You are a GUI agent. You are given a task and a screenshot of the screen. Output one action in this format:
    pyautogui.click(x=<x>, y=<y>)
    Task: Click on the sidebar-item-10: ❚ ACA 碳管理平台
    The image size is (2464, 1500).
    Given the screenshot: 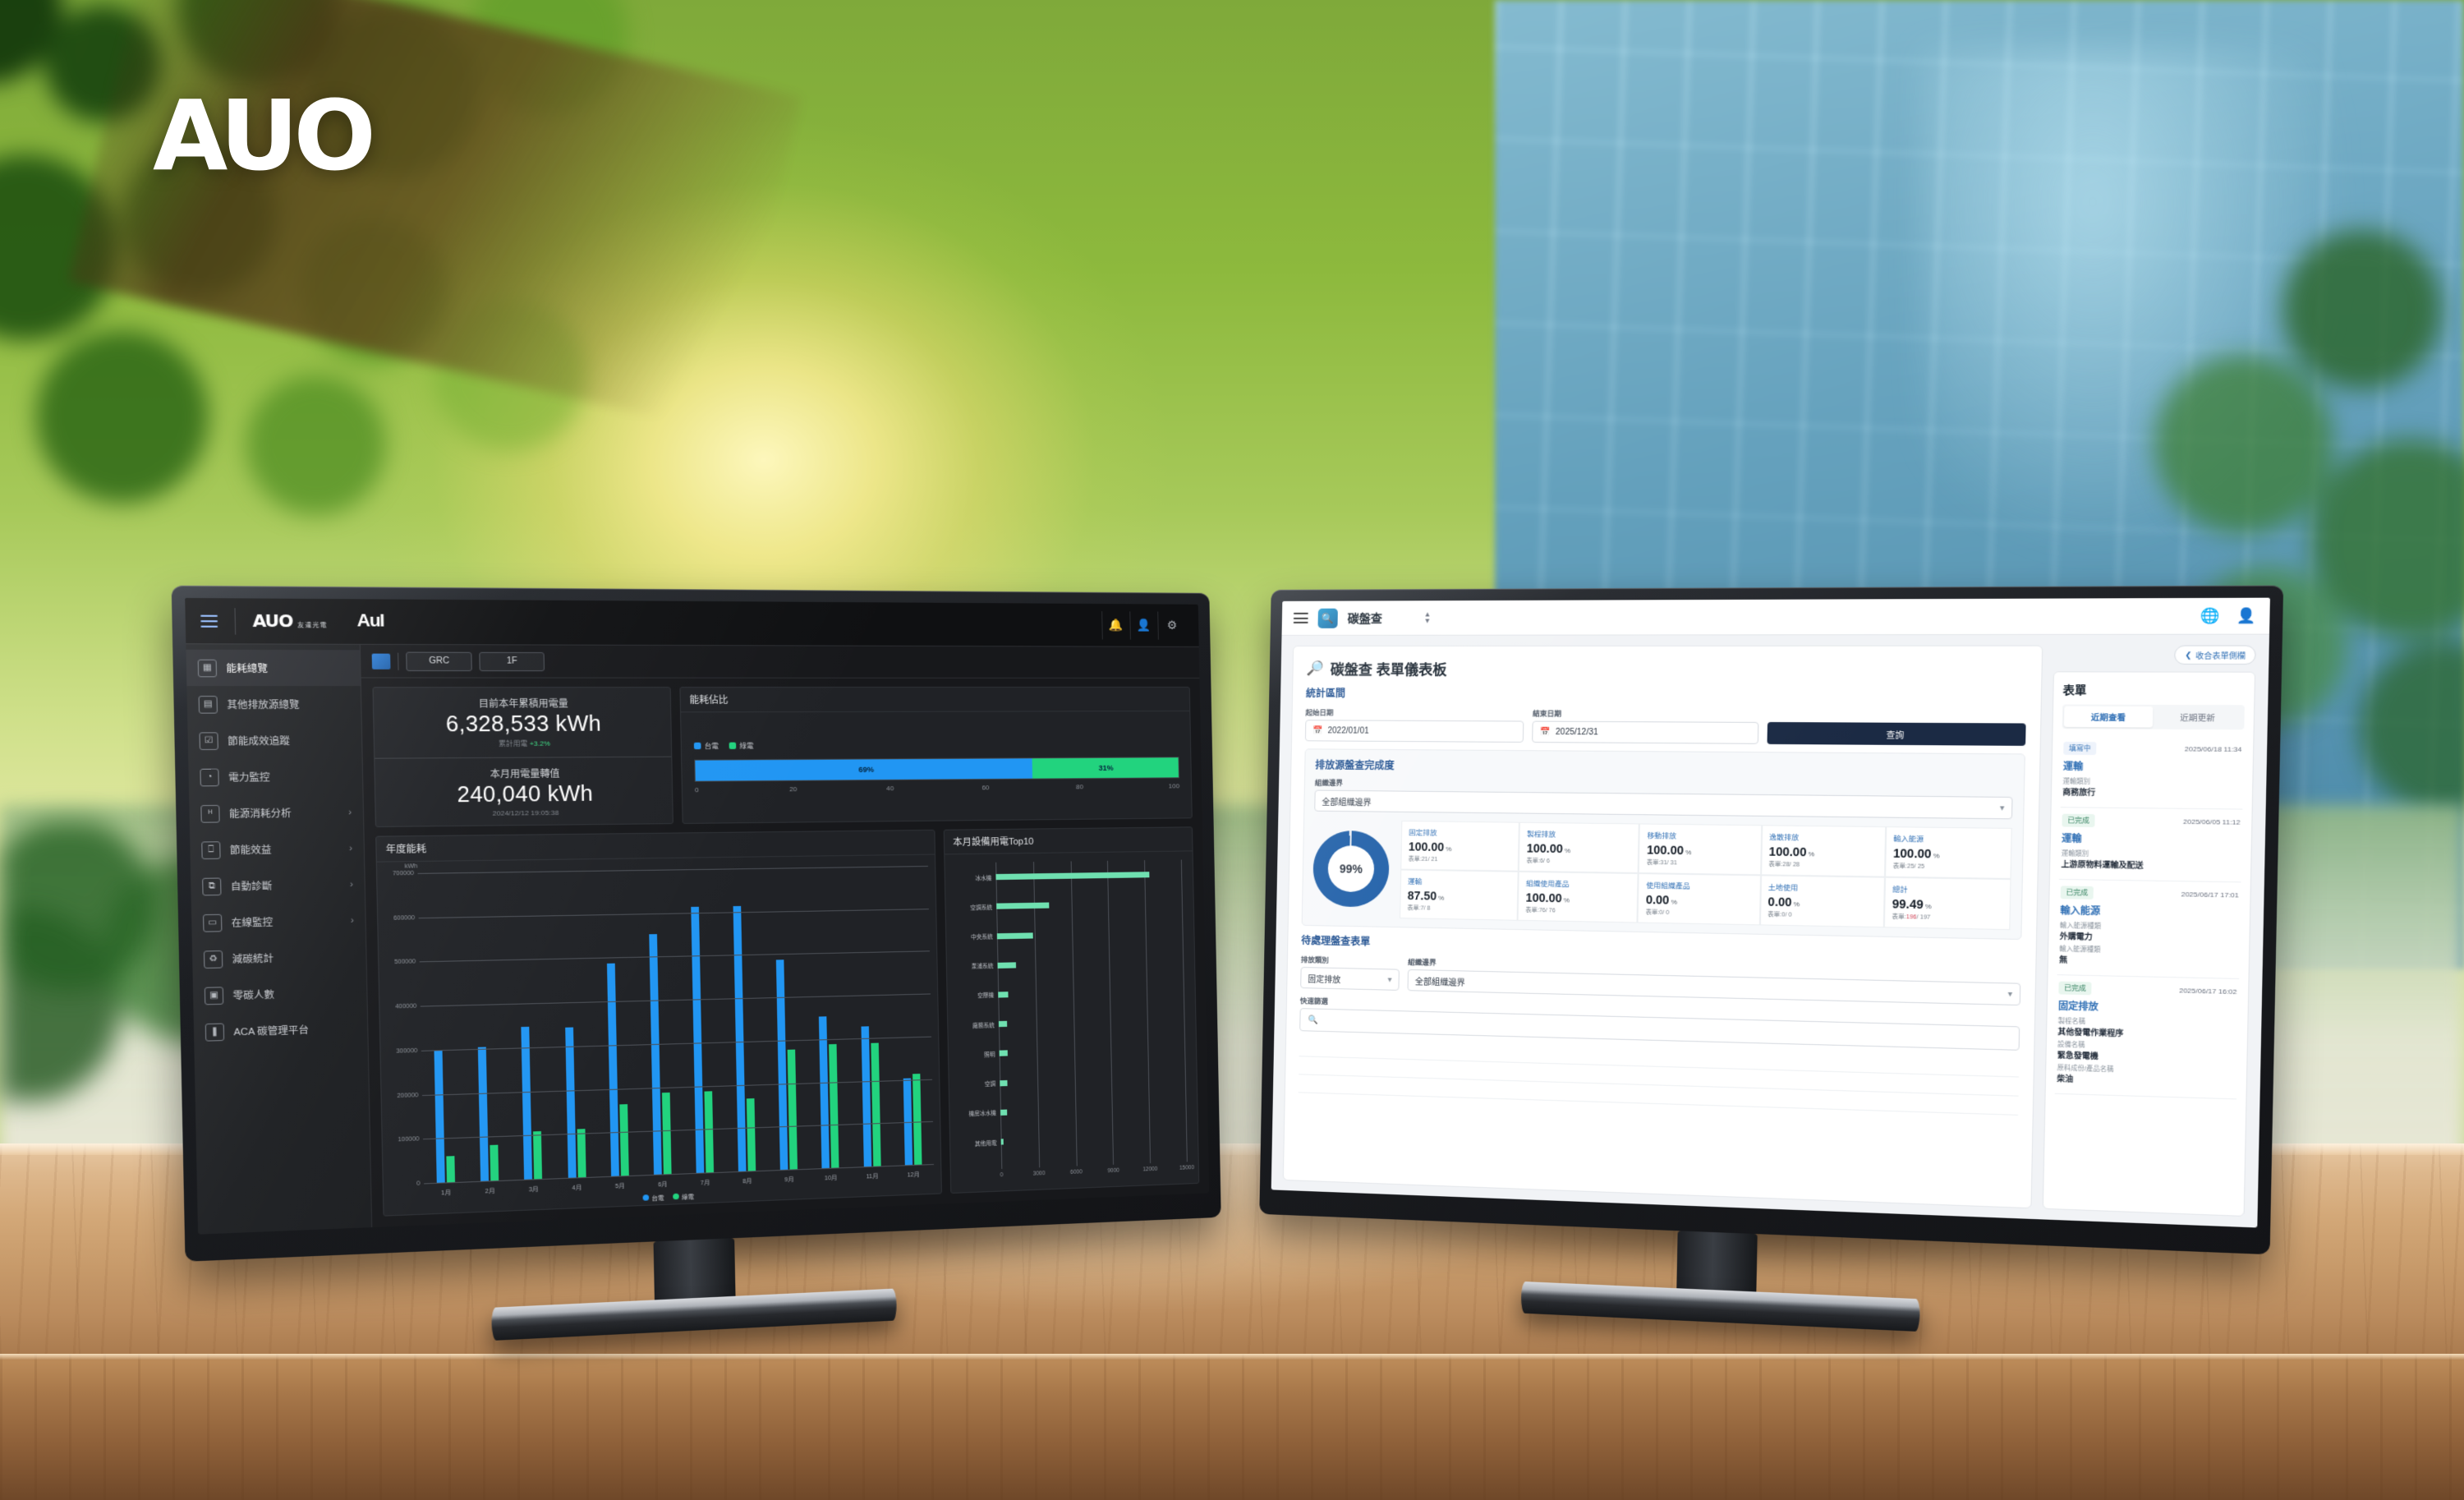 What is the action you would take?
    pyautogui.click(x=281, y=1030)
    